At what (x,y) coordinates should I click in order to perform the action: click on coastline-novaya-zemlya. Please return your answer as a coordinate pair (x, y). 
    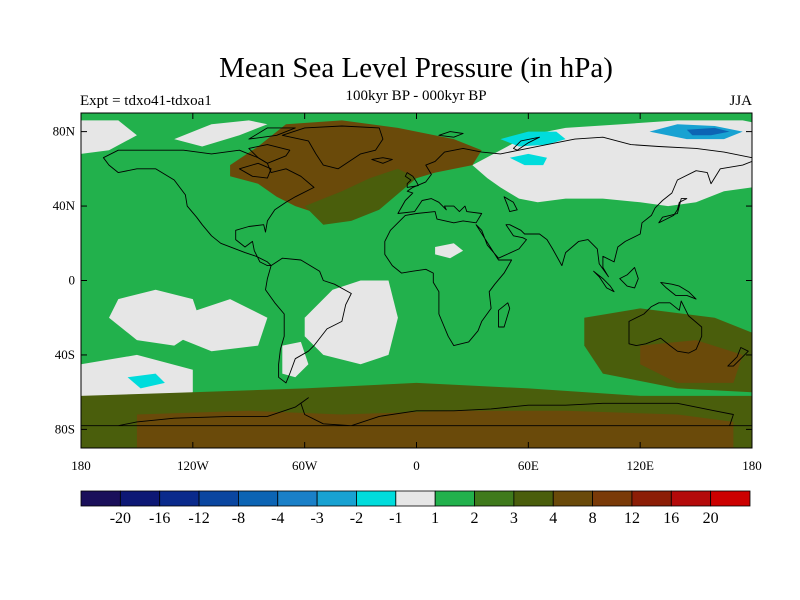
    Looking at the image, I should click on (526, 143).